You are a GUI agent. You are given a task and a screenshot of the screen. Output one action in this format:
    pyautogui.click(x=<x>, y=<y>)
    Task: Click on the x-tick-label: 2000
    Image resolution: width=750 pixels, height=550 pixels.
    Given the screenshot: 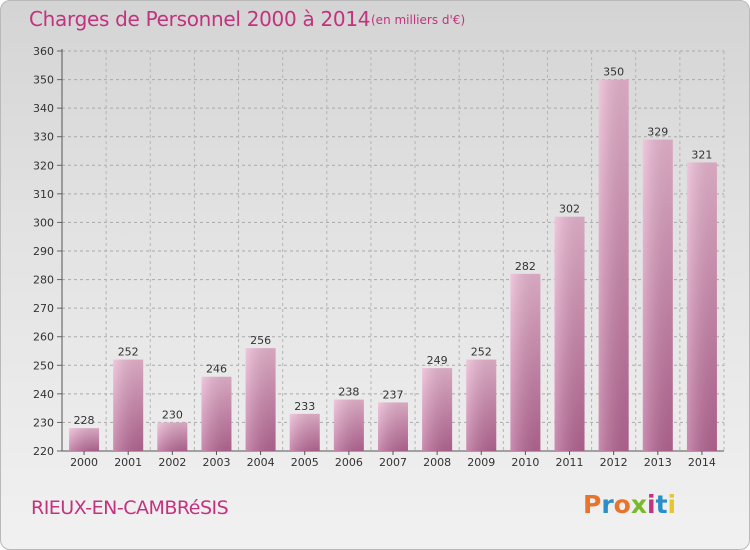 What is the action you would take?
    pyautogui.click(x=84, y=462)
    